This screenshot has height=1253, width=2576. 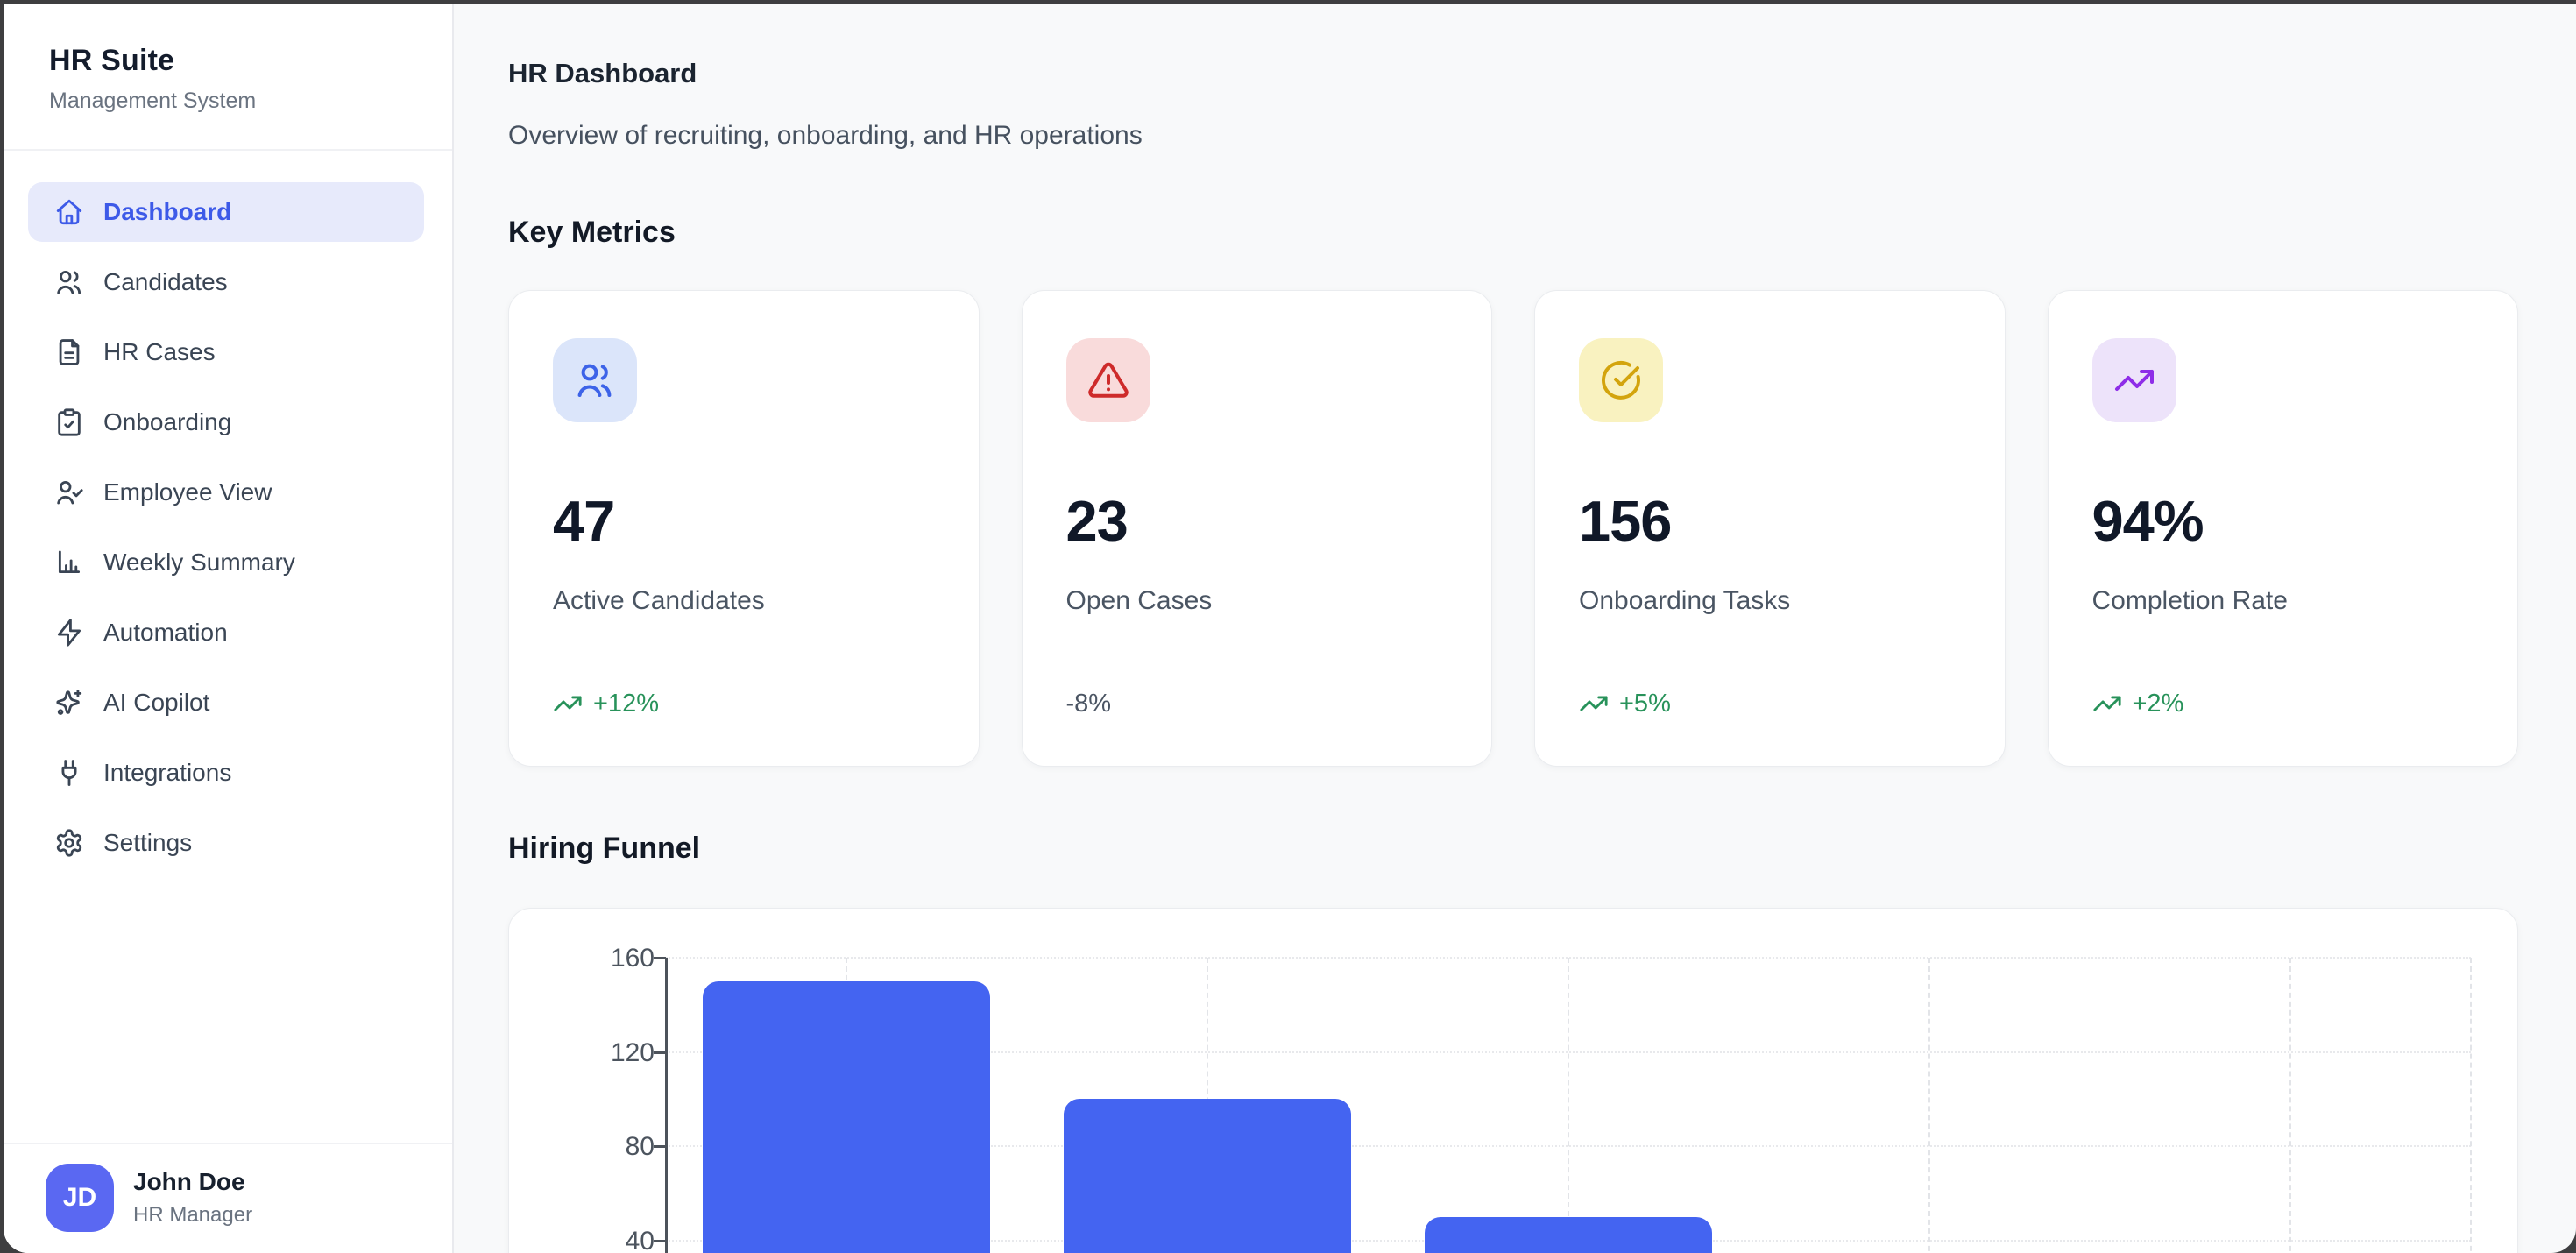 I want to click on metric-value: 94%, so click(x=2147, y=521).